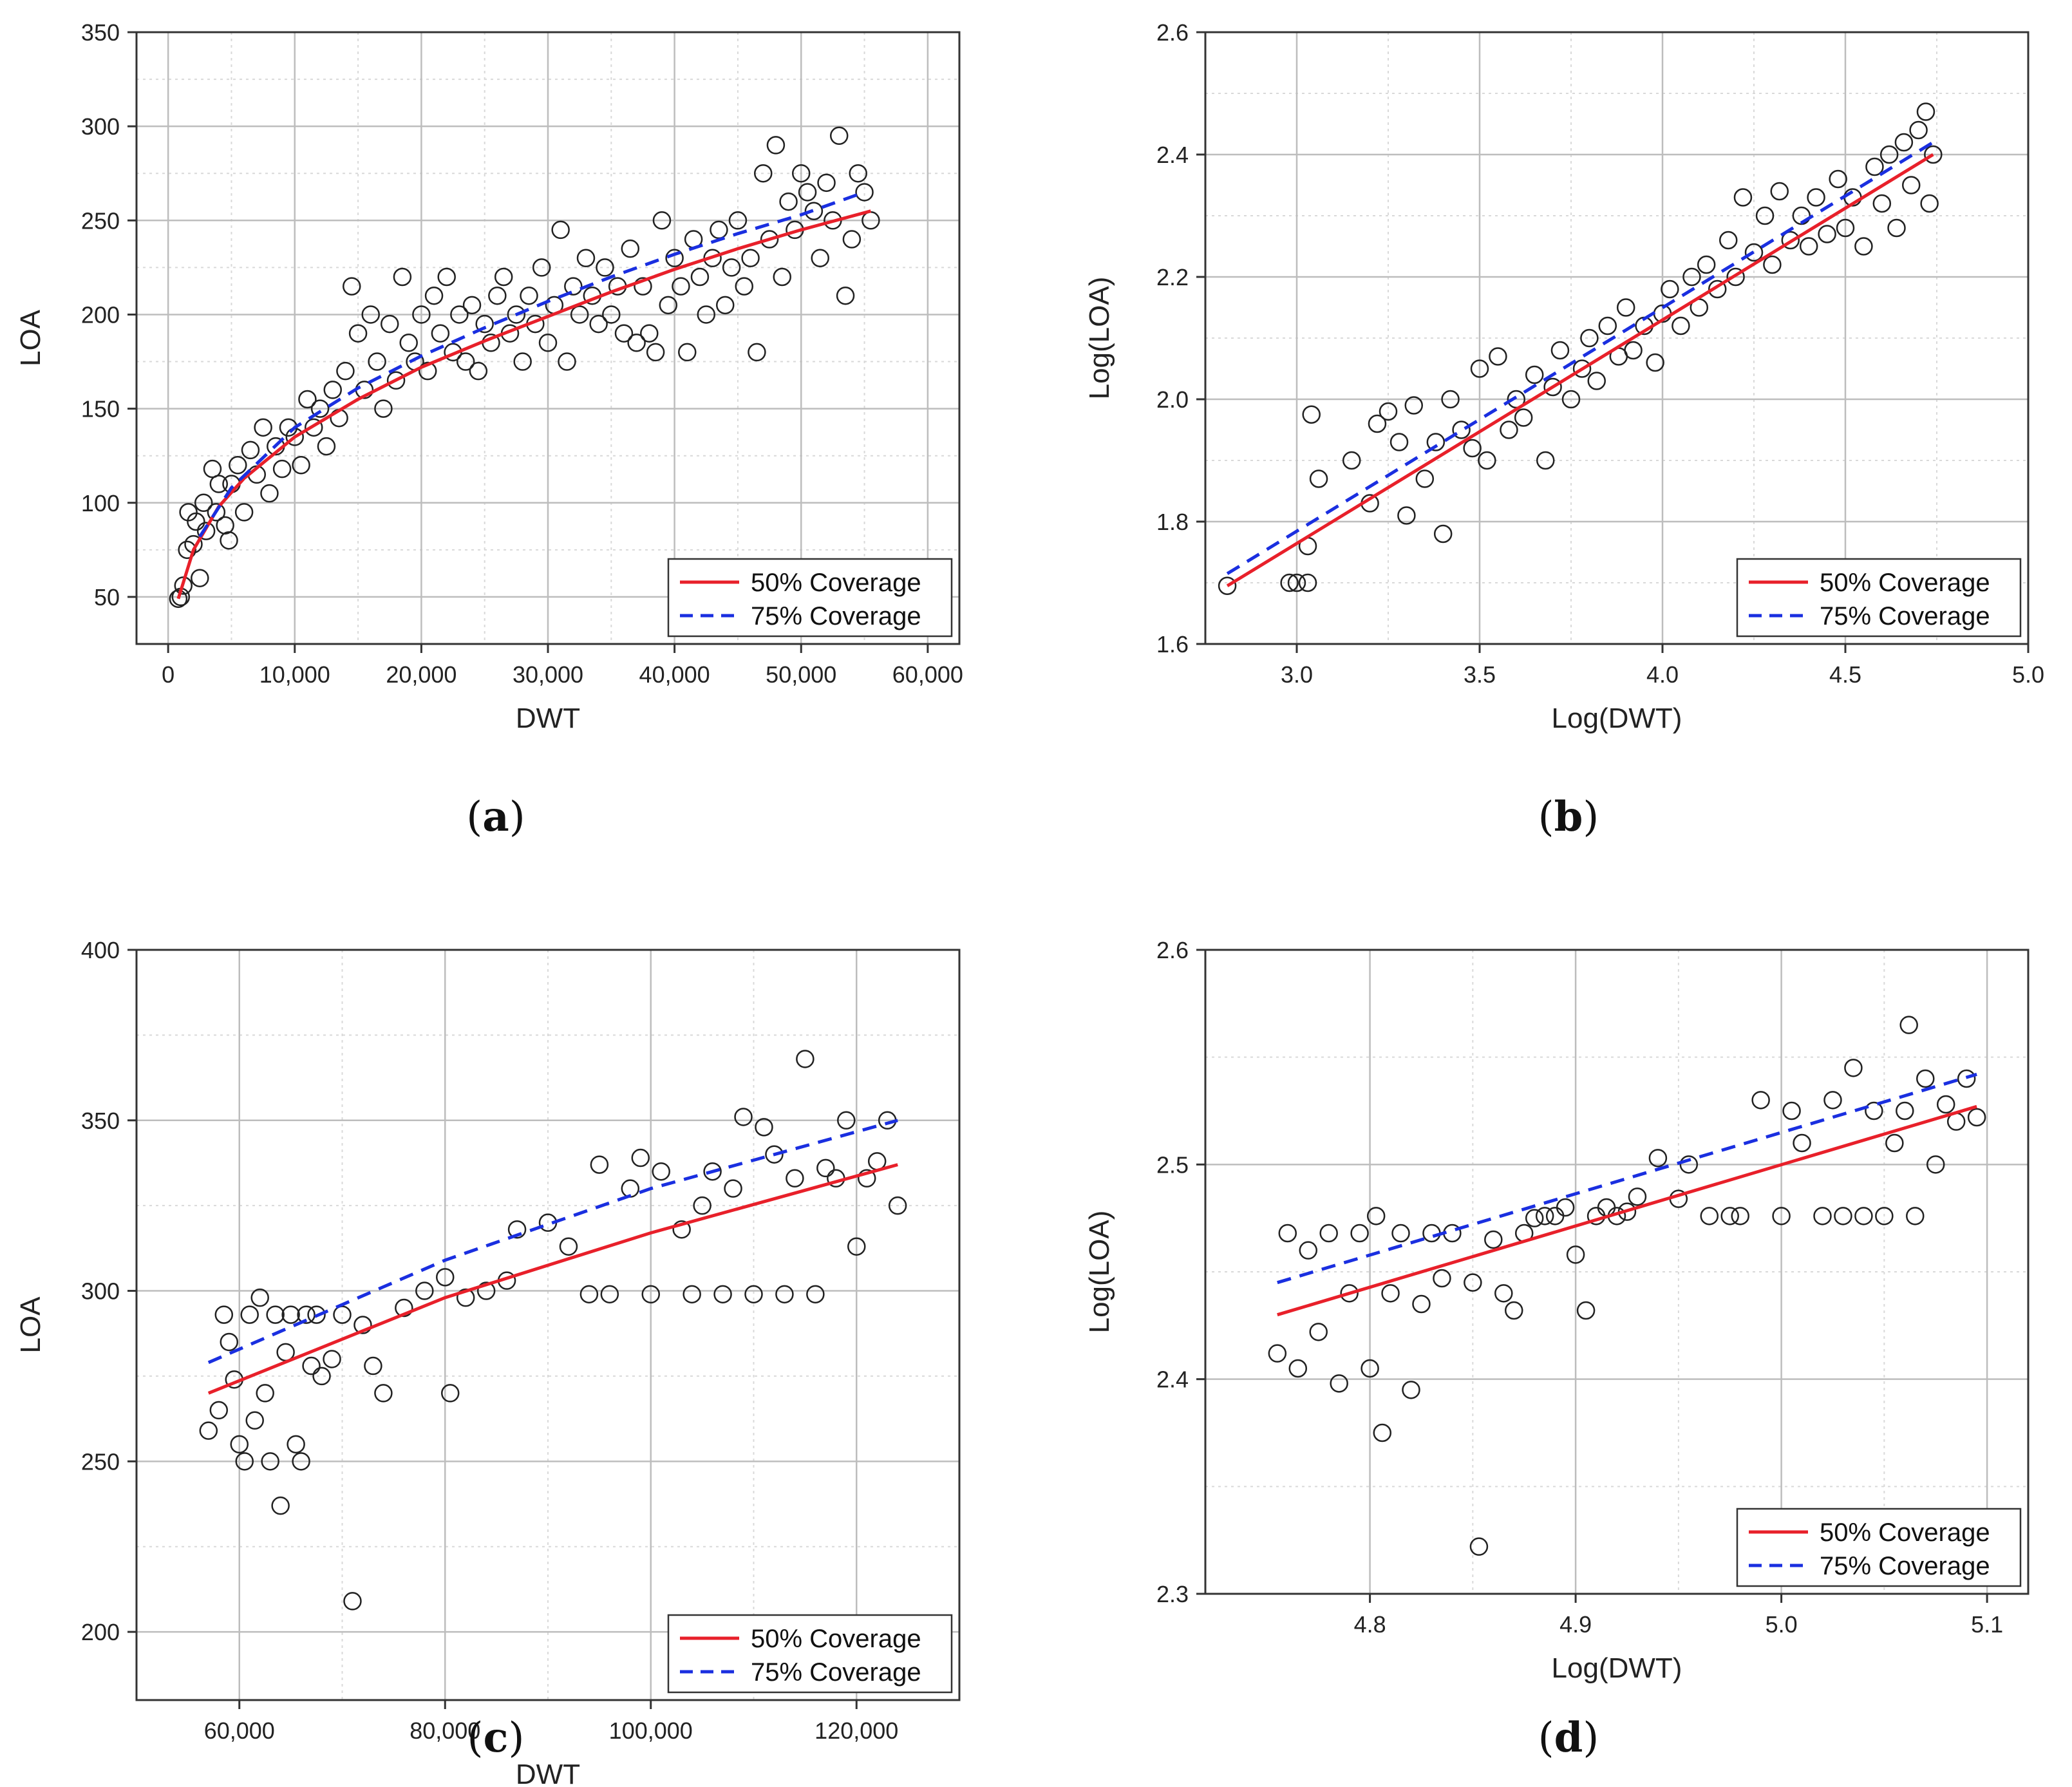  I want to click on y-tick-label: 2.3, so click(1172, 1594).